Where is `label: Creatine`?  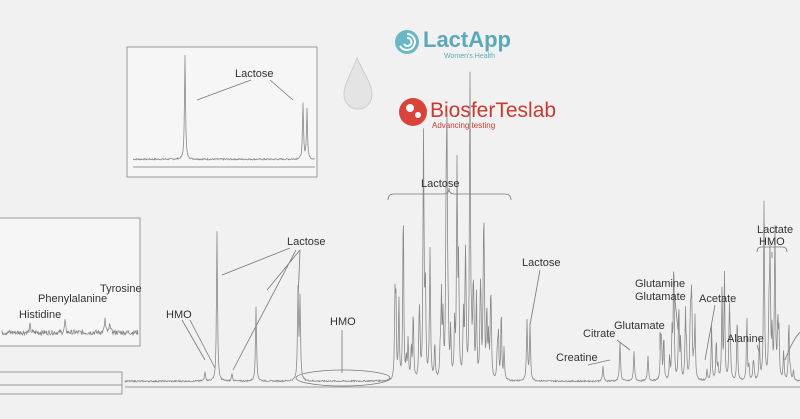
label: Creatine is located at coordinates (577, 358).